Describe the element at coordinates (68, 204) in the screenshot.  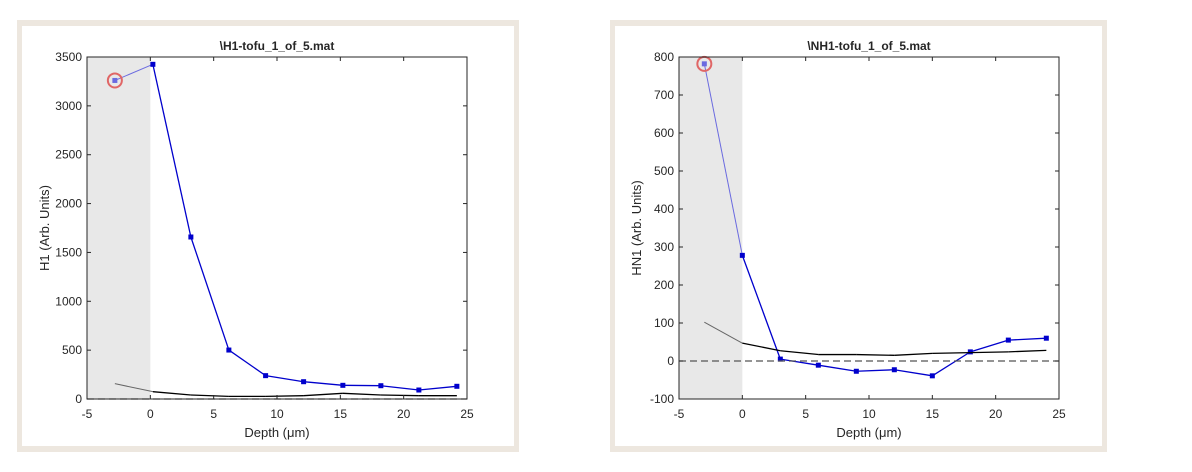
I see `y-tick-label: 2000` at that location.